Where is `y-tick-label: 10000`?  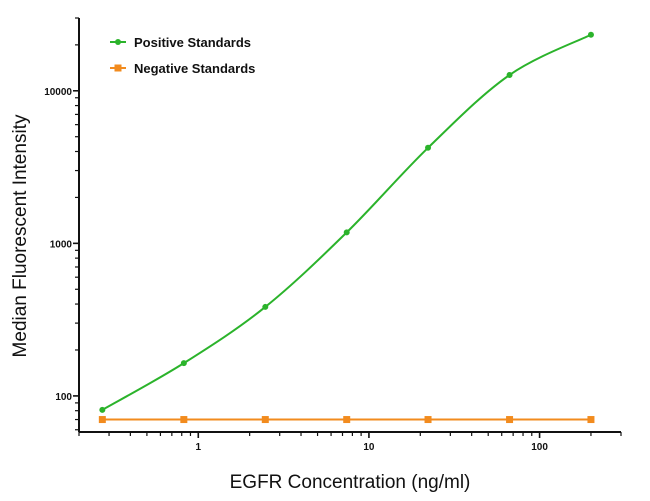
y-tick-label: 10000 is located at coordinates (58, 92).